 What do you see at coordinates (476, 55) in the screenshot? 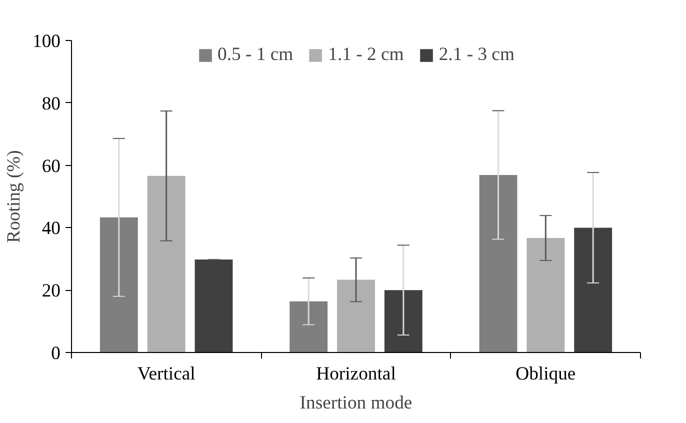
I see `legend-label: 2.1 - 3 cm` at bounding box center [476, 55].